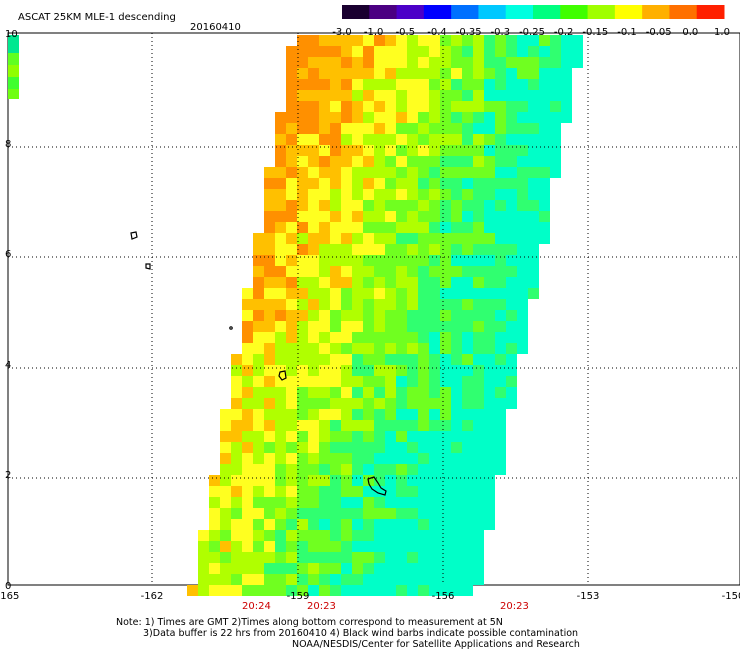  I want to click on longitude-label: -162, so click(152, 596).